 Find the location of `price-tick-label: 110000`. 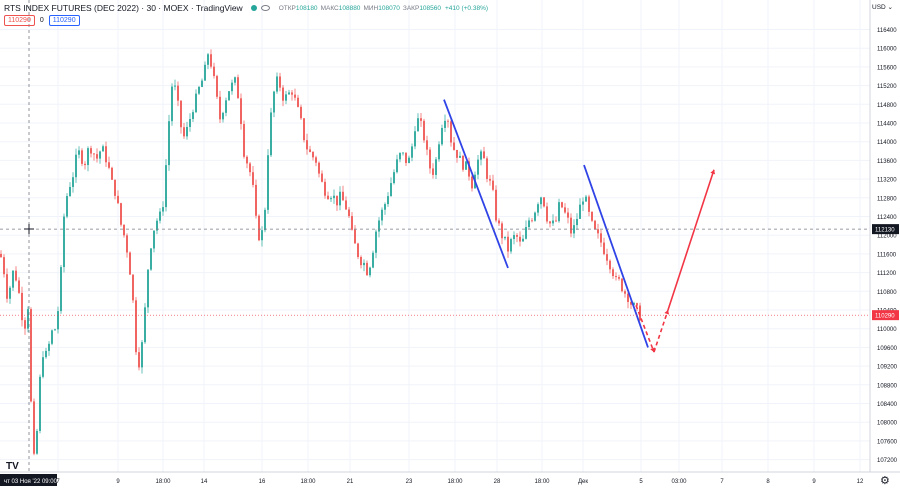

price-tick-label: 110000 is located at coordinates (887, 330).